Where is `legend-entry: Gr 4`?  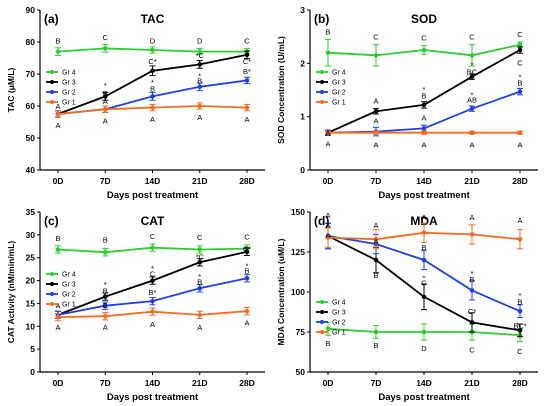 legend-entry: Gr 4 is located at coordinates (339, 73).